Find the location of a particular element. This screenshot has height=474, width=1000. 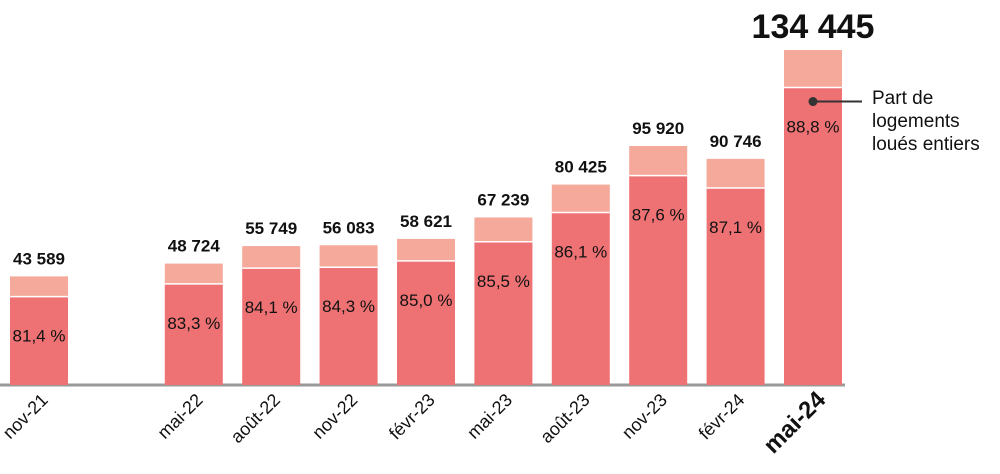

share-value-label: 87,1 % is located at coordinates (735, 227).